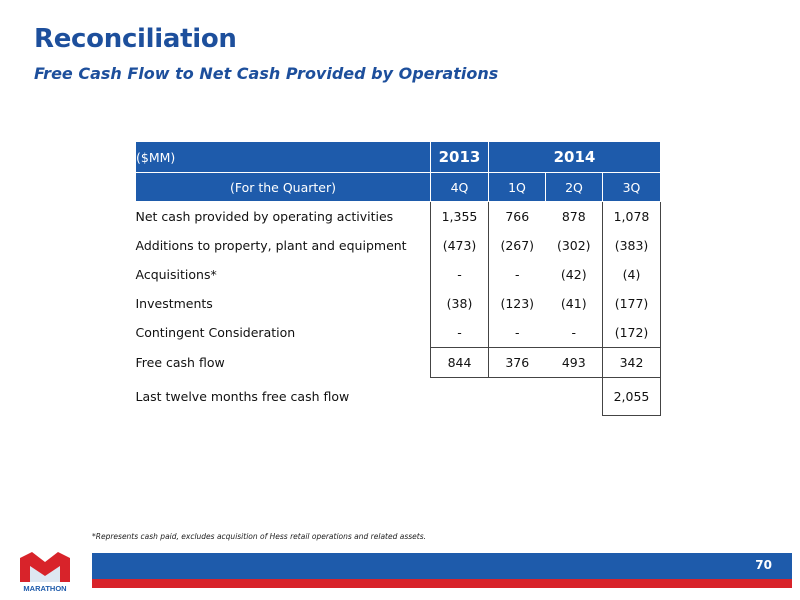  What do you see at coordinates (459, 245) in the screenshot?
I see `cell-value: (473)` at bounding box center [459, 245].